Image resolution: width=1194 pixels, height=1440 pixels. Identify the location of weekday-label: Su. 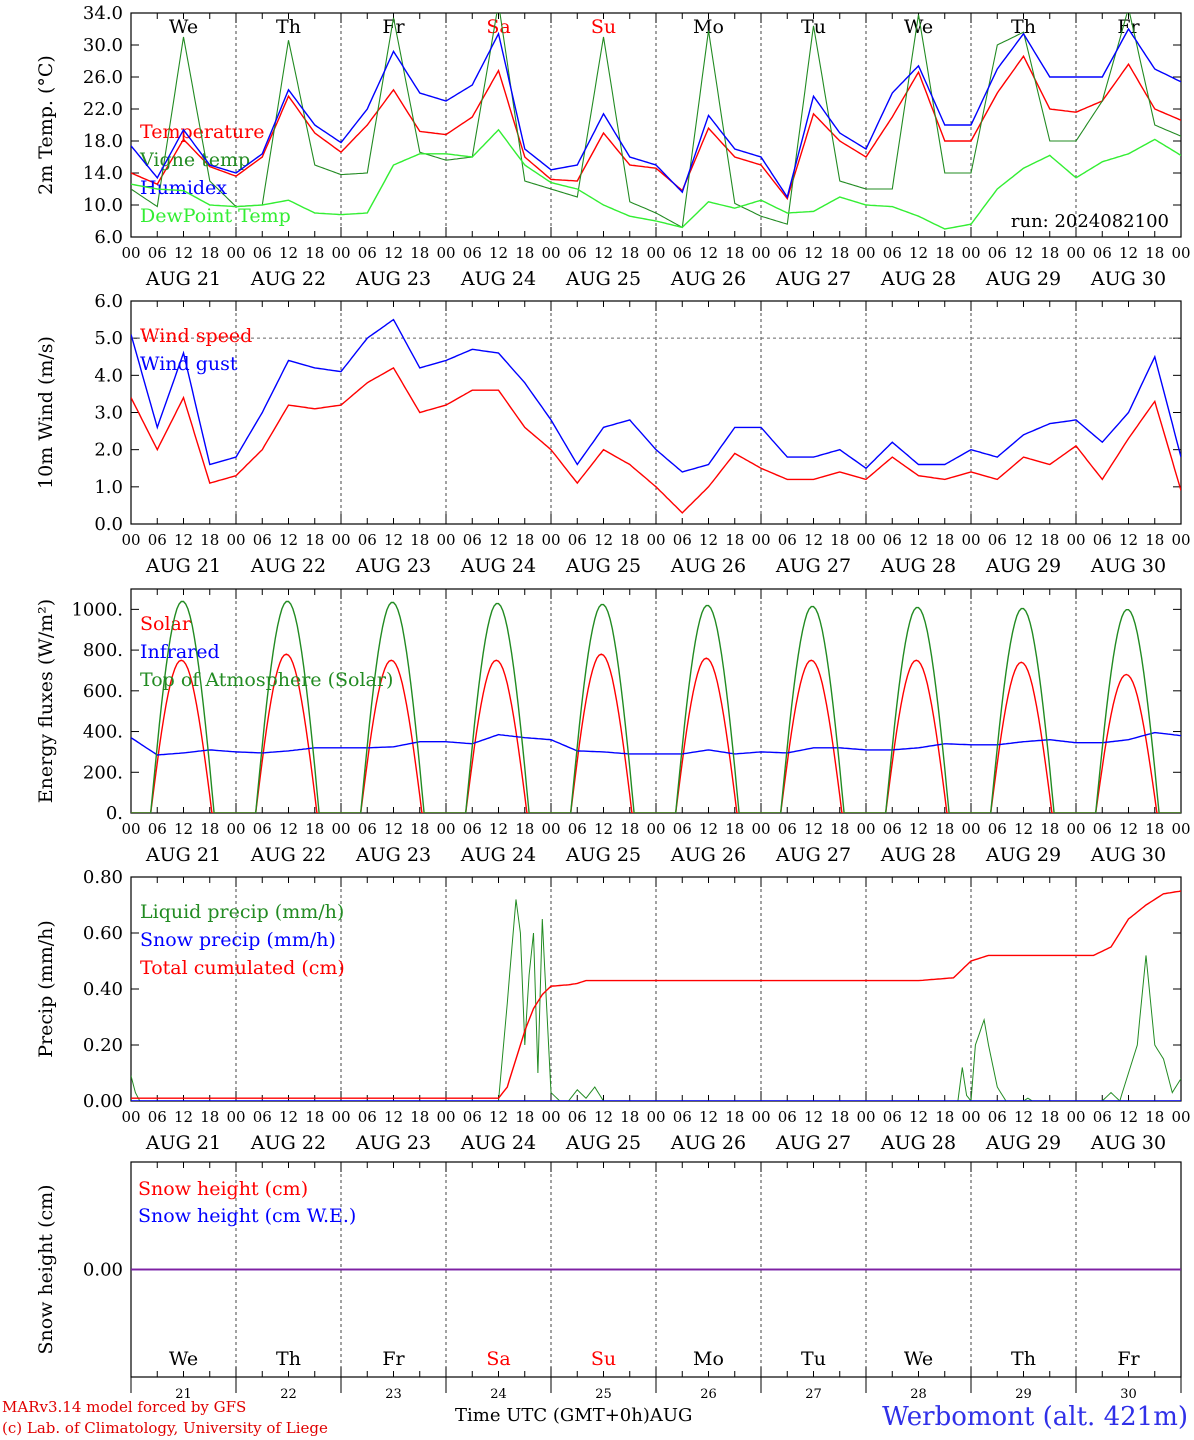
(603, 1359).